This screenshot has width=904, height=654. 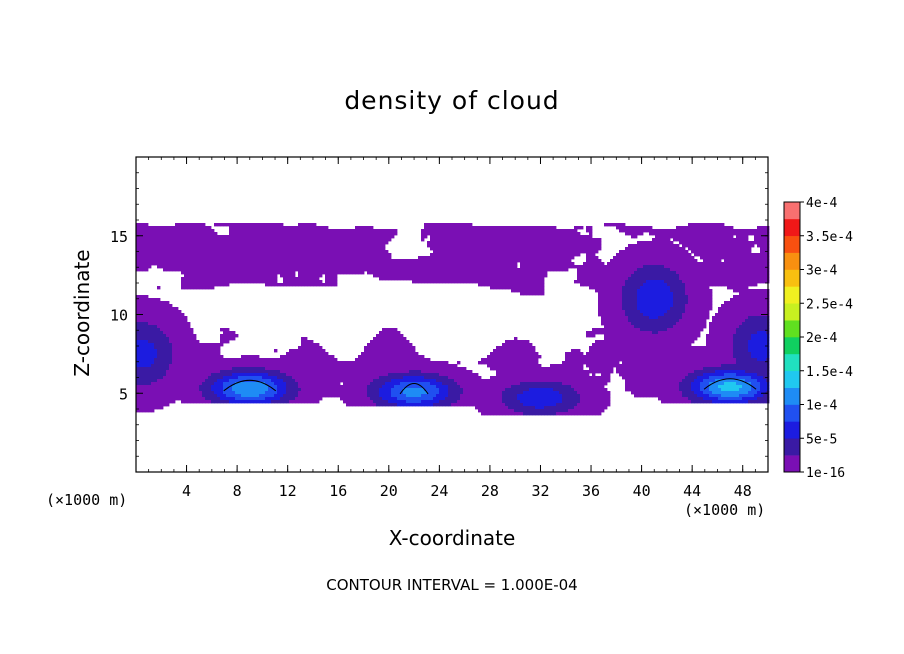 What do you see at coordinates (119, 316) in the screenshot?
I see `y-tick-label-10: 10` at bounding box center [119, 316].